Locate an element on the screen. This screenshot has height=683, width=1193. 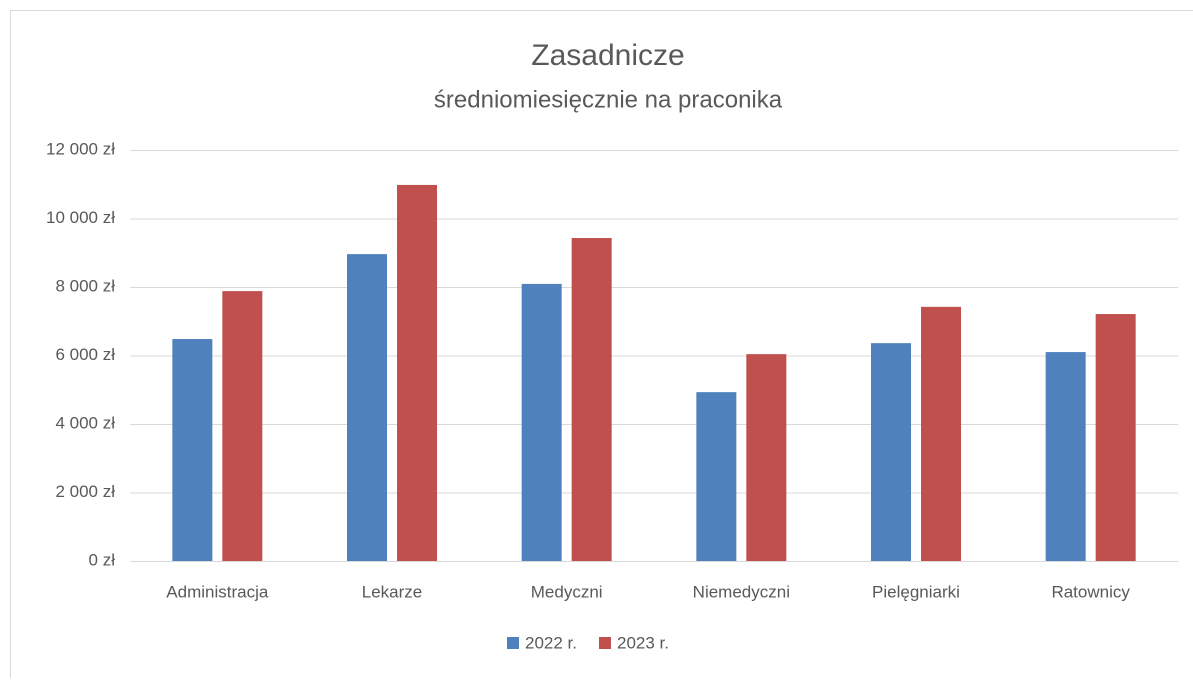
chart-title: Zasadnicze is located at coordinates (607, 55).